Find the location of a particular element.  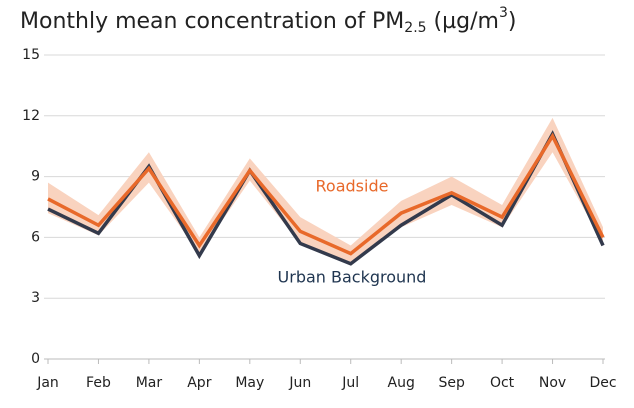

x-tick-label: Feb is located at coordinates (98, 383).